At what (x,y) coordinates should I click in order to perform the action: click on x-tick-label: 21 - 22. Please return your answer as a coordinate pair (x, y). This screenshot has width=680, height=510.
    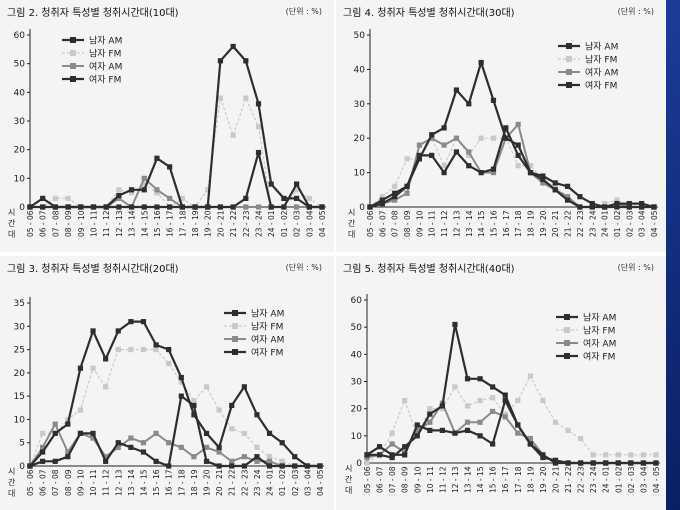
    Looking at the image, I should click on (233, 223).